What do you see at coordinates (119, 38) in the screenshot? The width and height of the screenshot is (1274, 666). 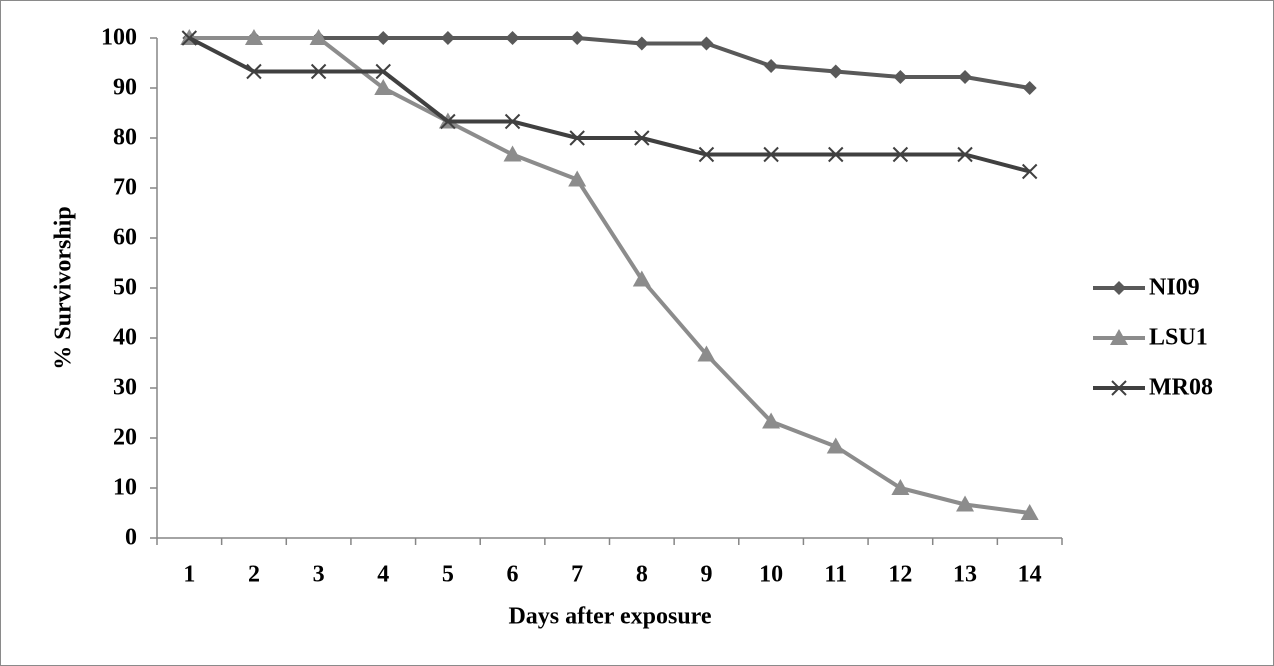 I see `y-tick-label: 100` at bounding box center [119, 38].